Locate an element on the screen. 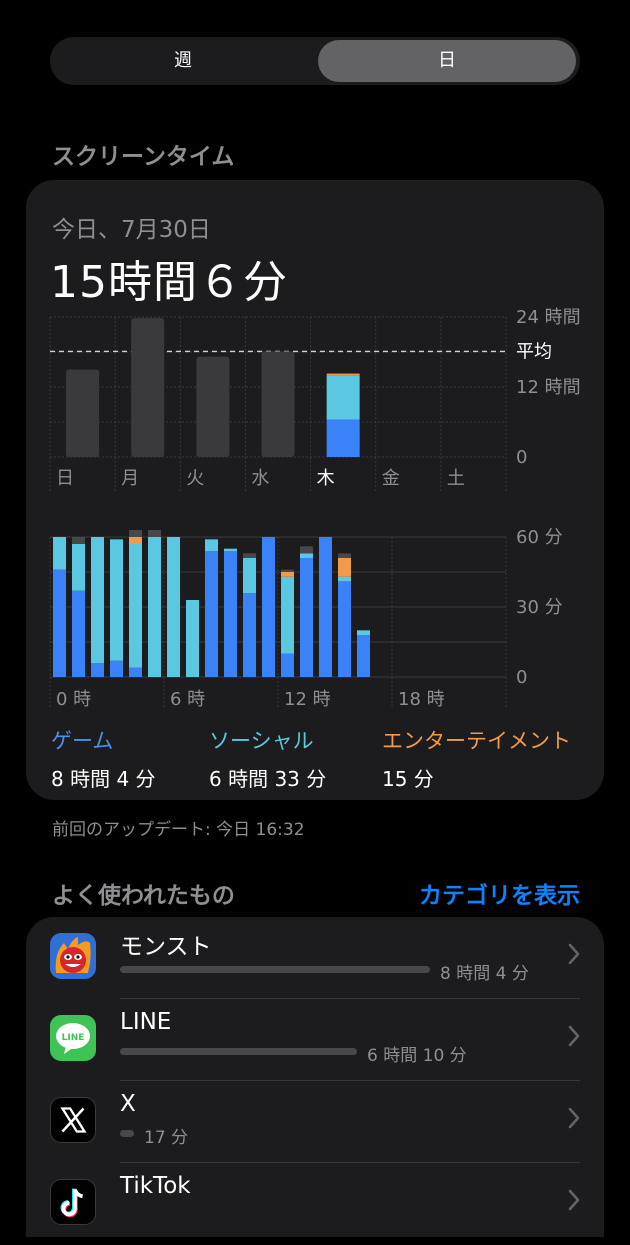  category-social: ソーシャル 6 時間 33 分 is located at coordinates (267, 758).